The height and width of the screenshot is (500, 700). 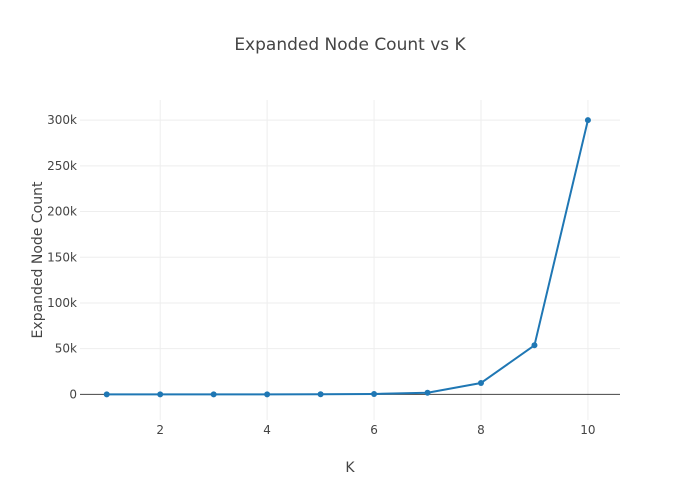 What do you see at coordinates (160, 430) in the screenshot?
I see `x-tick-label: 2` at bounding box center [160, 430].